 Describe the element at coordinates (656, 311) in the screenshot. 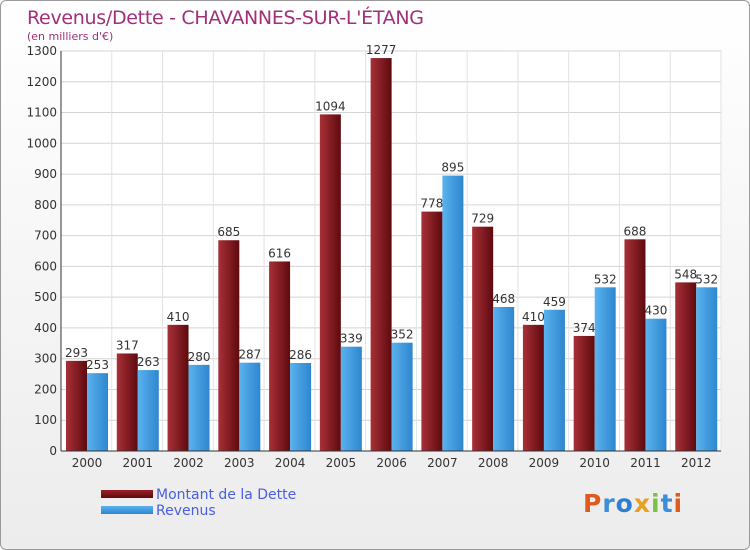

I see `data-label-revenue: 430` at that location.